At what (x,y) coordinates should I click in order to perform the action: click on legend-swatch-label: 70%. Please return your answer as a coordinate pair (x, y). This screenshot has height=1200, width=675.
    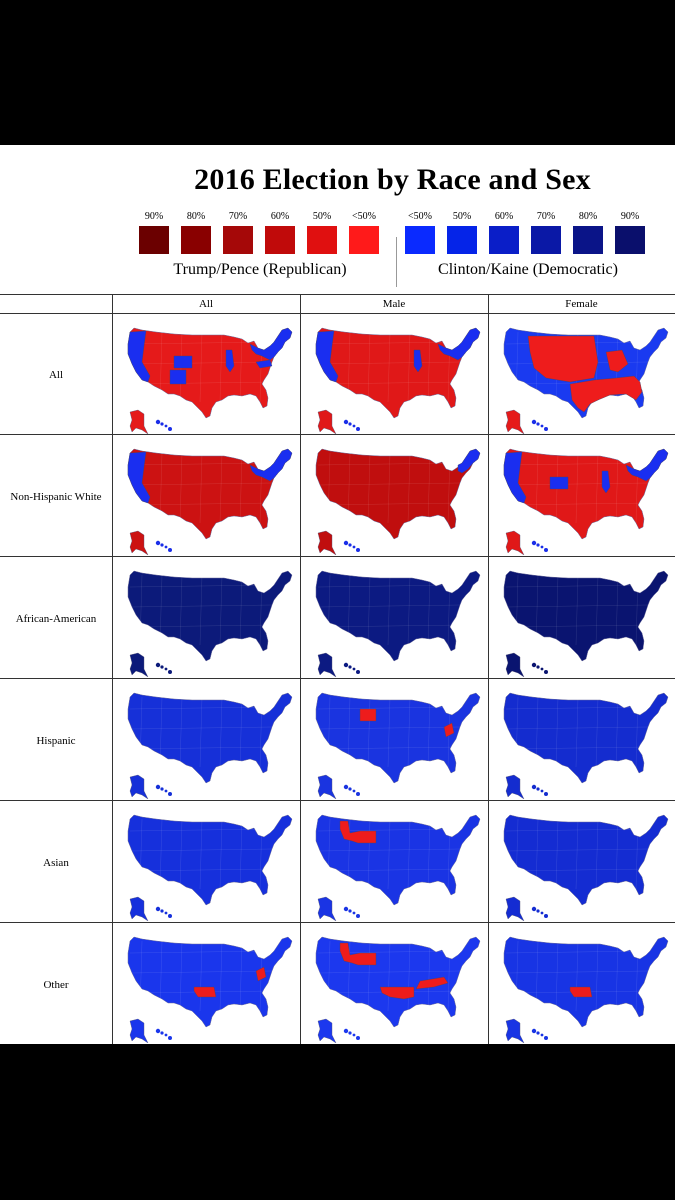
    Looking at the image, I should click on (546, 216).